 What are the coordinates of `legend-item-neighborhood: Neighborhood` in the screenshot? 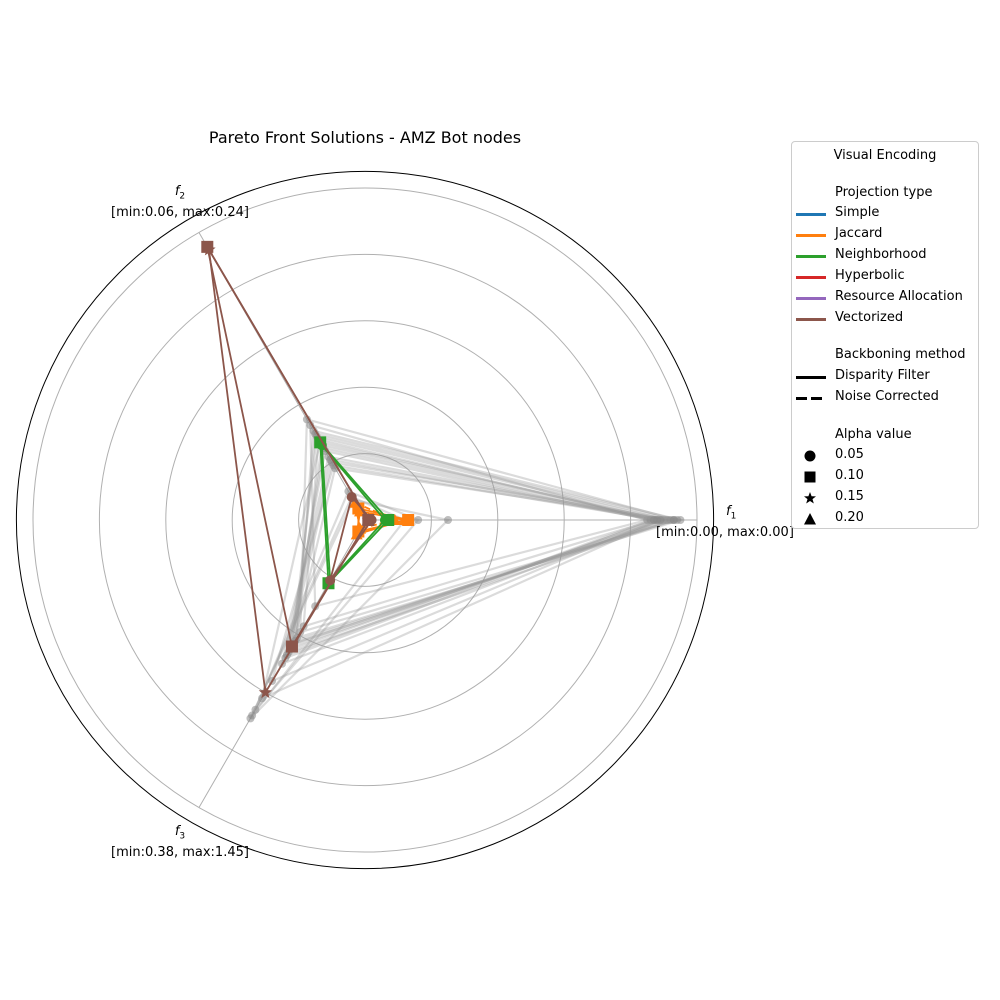 It's located at (885, 256).